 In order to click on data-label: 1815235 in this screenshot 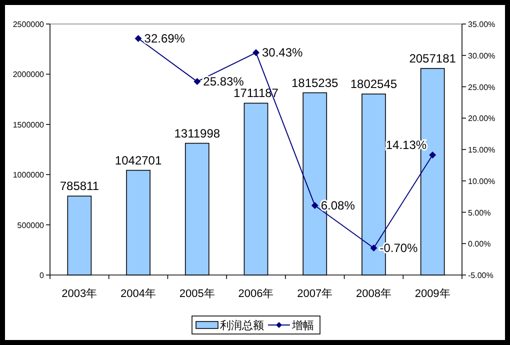, I will do `click(315, 83)`.